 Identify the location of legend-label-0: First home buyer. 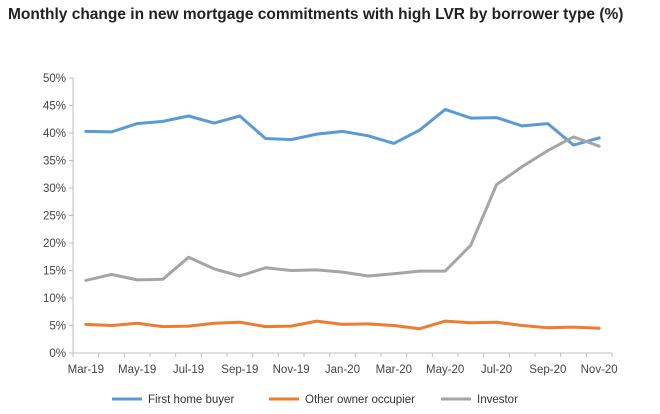
(191, 400).